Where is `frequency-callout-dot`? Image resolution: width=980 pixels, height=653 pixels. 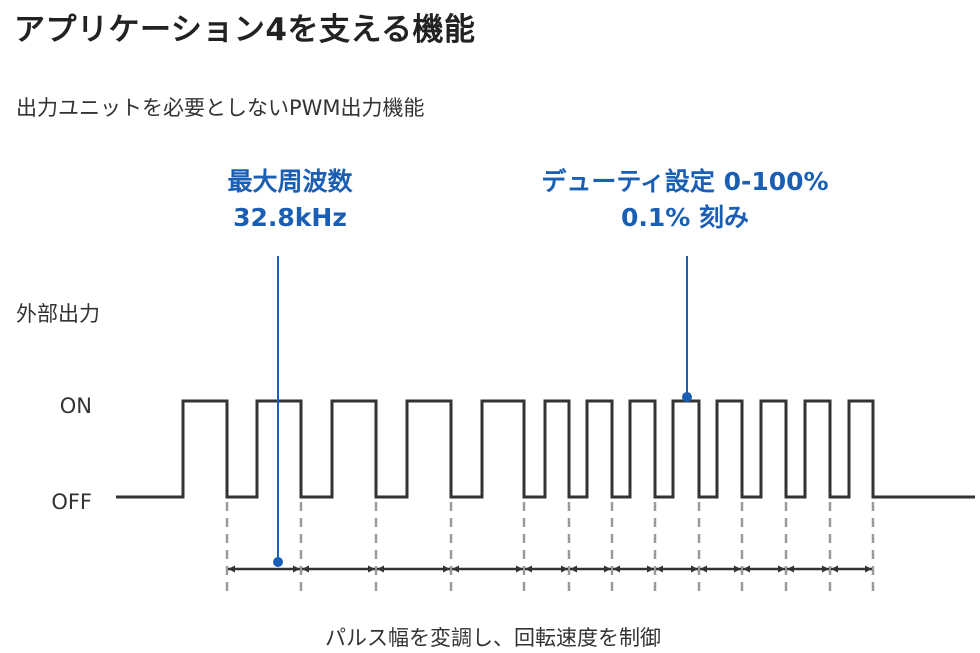 frequency-callout-dot is located at coordinates (278, 562).